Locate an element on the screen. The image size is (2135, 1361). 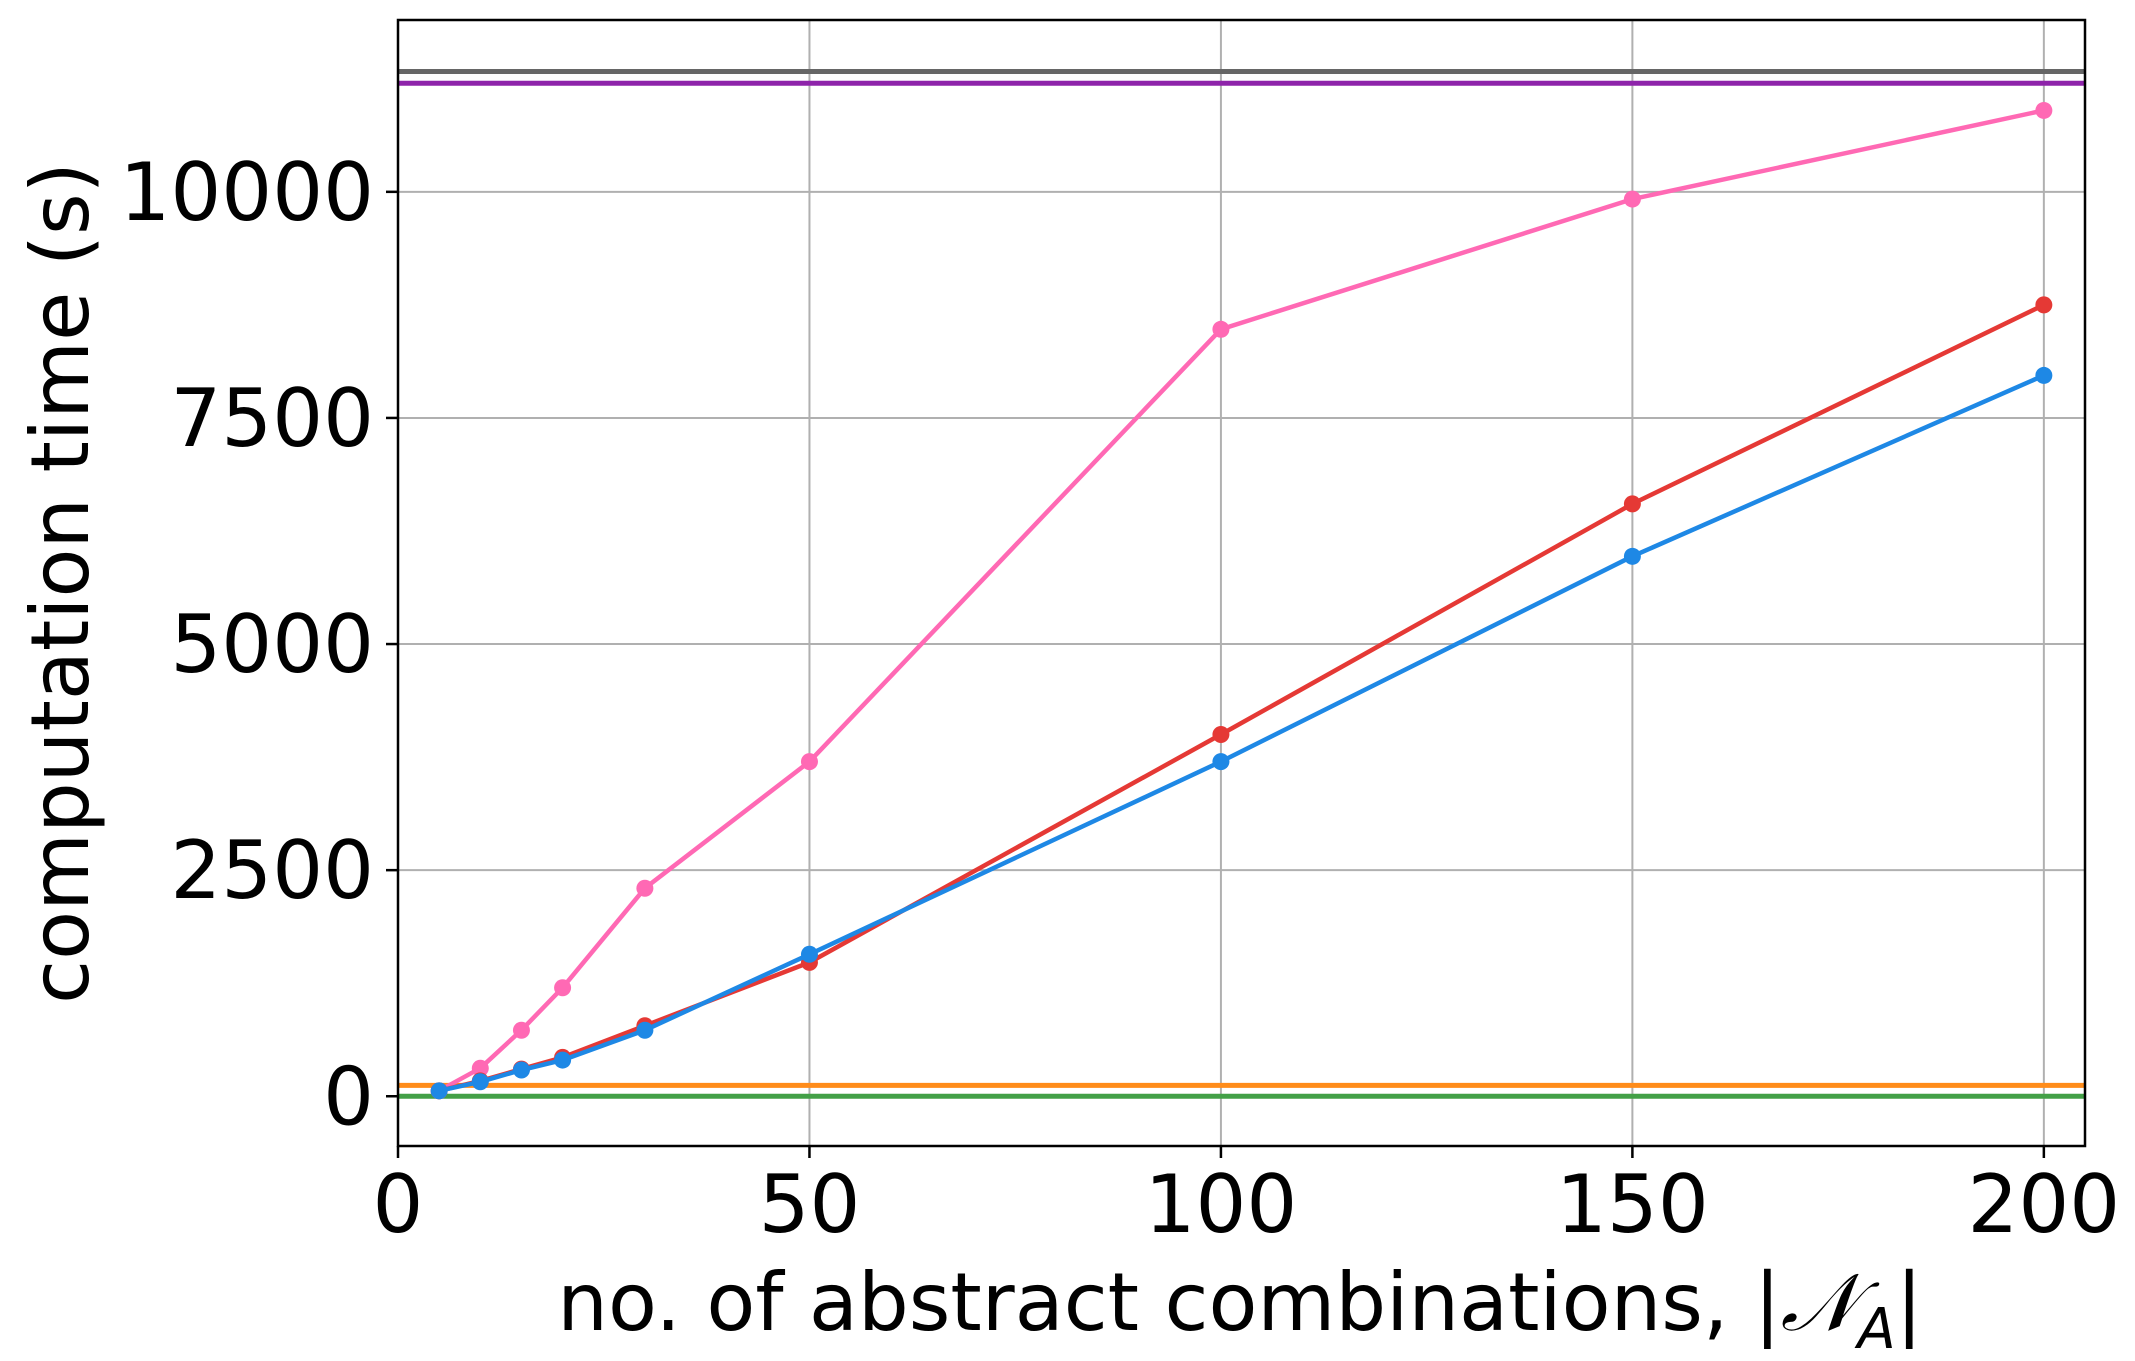
x-ticks: 0 50 100 150 200 is located at coordinates (1247, 1198).